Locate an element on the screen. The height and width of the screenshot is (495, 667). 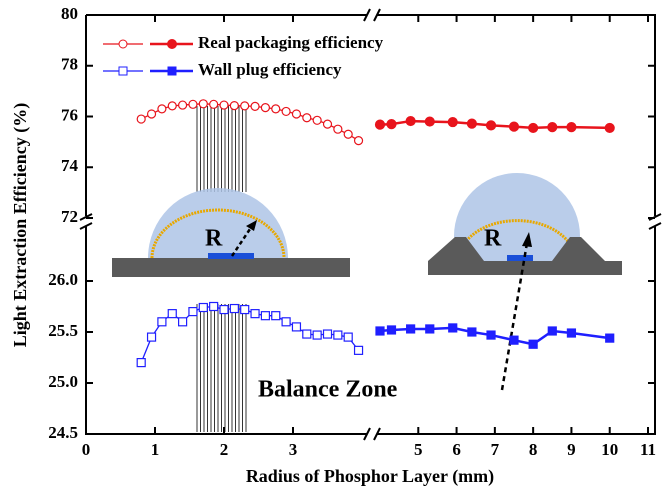
x-tick-label: 11 is located at coordinates (648, 449).